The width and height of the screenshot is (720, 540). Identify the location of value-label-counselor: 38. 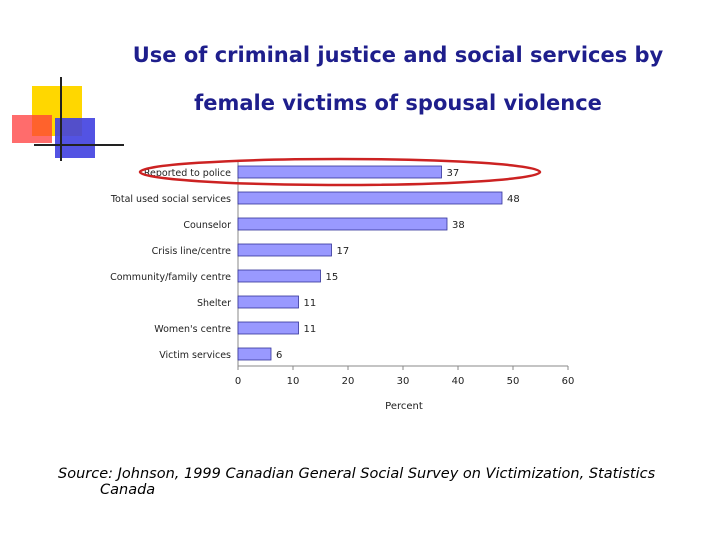
(458, 225).